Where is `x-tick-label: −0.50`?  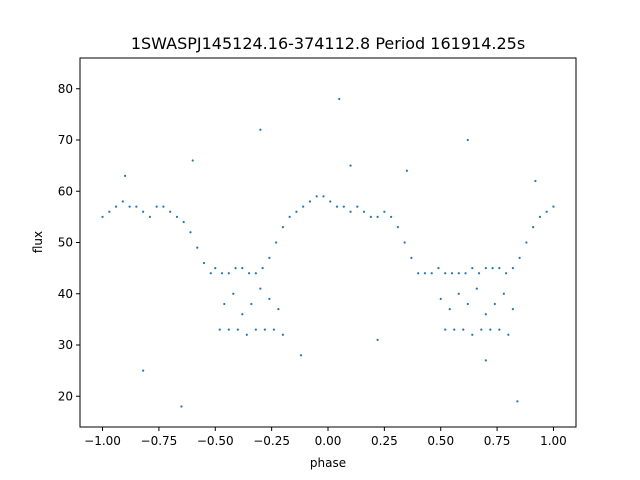 x-tick-label: −0.50 is located at coordinates (215, 441).